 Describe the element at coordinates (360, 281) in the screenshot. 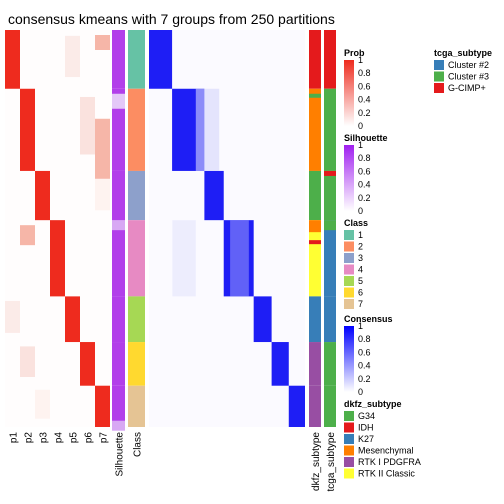

I see `class-legend-item: 5` at that location.